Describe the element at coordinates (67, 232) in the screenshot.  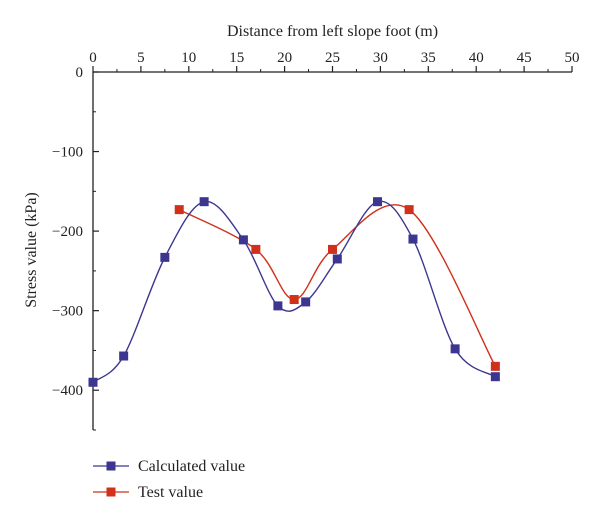
I see `y-tick-label: −200` at that location.